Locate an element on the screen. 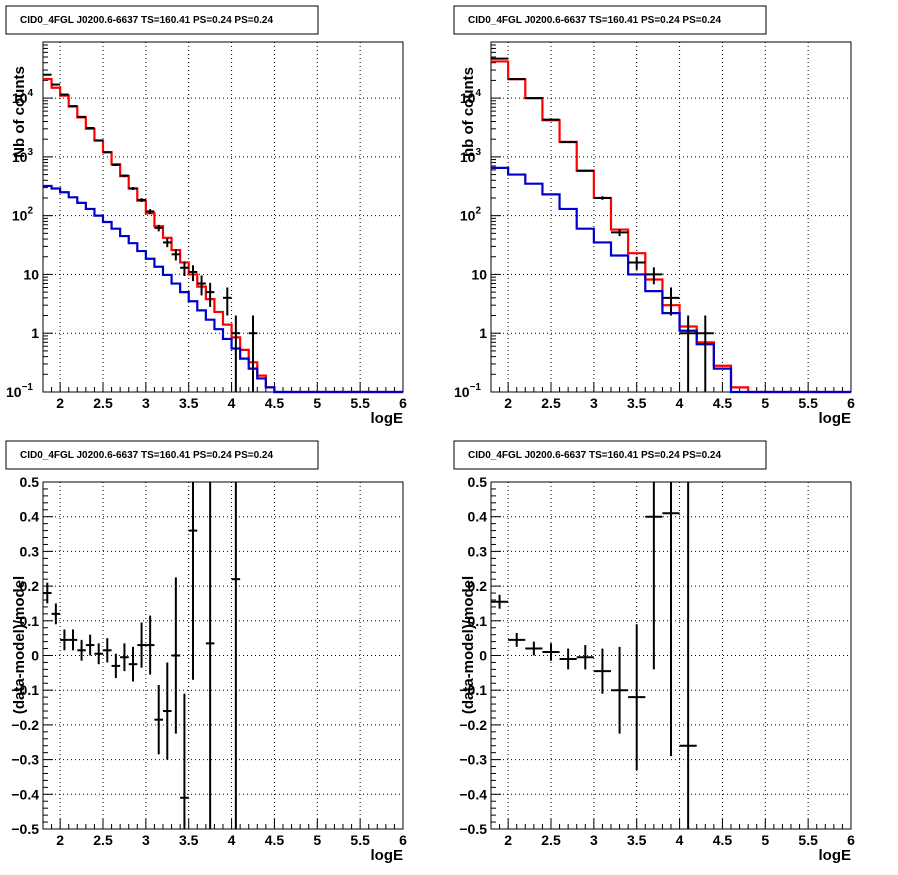 The height and width of the screenshot is (875, 898). background_model-histogram is located at coordinates (671, 280).